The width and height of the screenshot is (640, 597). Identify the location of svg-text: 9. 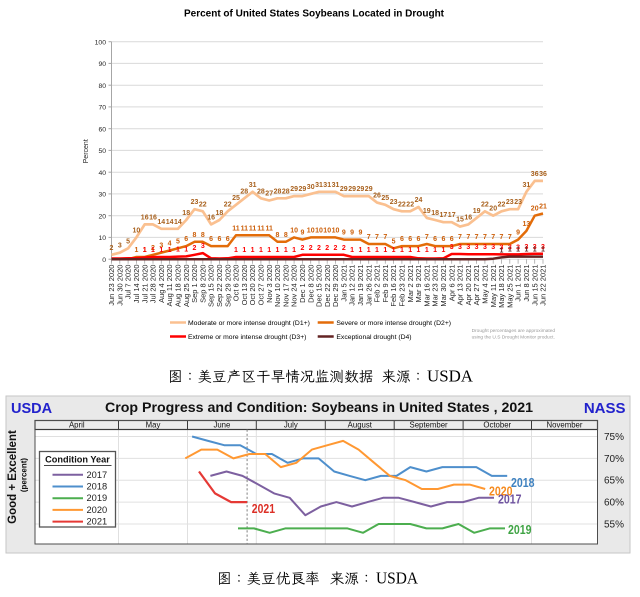
(360, 233).